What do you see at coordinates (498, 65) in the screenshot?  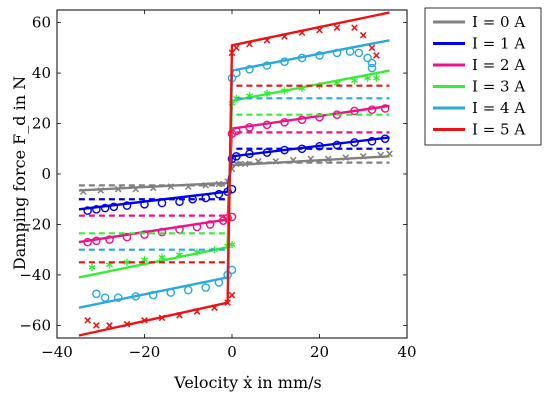 I see `legend-label-2: I = 2 A` at bounding box center [498, 65].